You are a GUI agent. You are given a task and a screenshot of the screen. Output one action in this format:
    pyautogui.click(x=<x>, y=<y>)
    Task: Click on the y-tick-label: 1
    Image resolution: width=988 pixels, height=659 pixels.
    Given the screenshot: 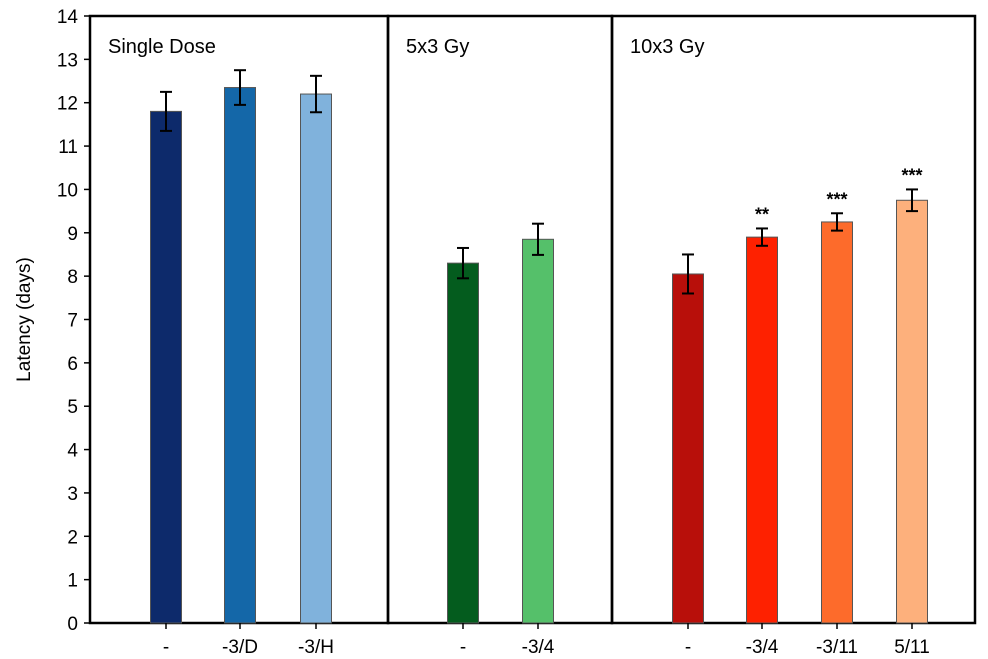 What is the action you would take?
    pyautogui.click(x=72, y=581)
    